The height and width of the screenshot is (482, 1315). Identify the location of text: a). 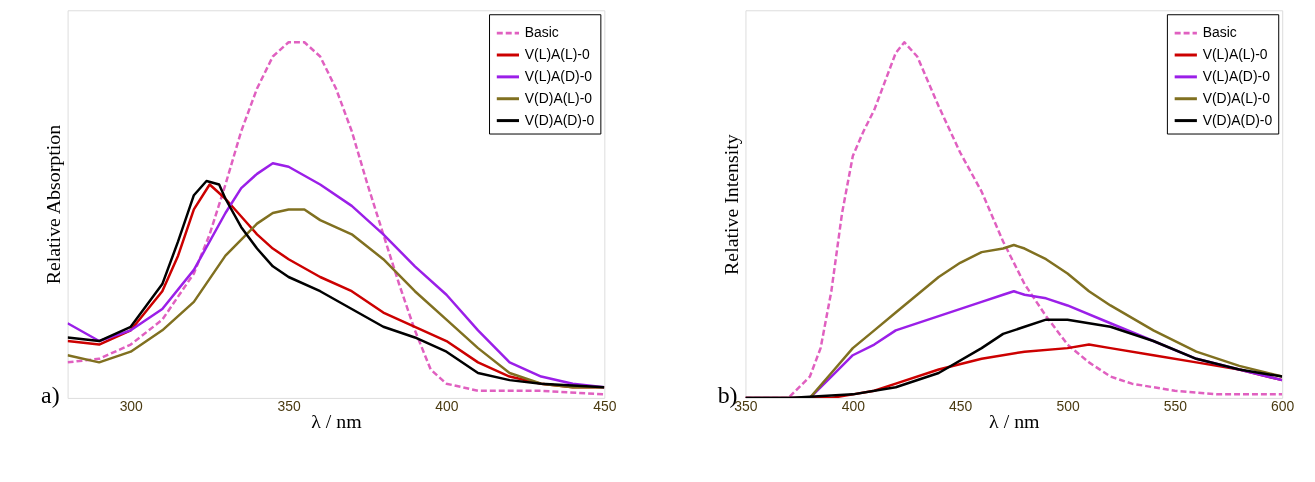
(50, 394).